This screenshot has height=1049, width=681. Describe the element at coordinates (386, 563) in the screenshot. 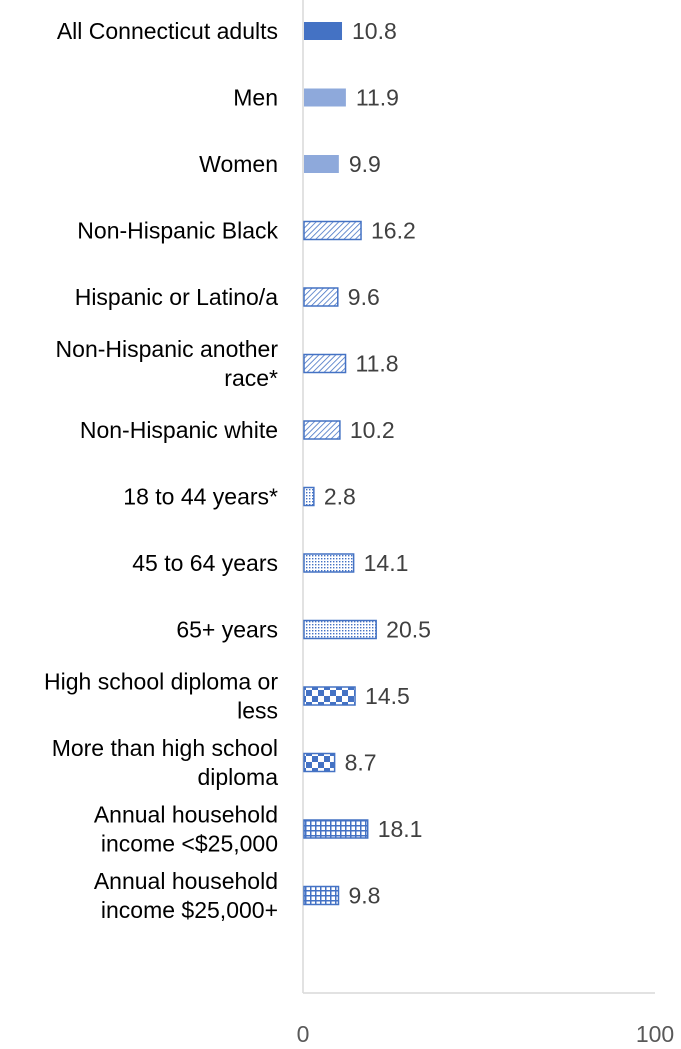

I see `data-label: 14.1` at that location.